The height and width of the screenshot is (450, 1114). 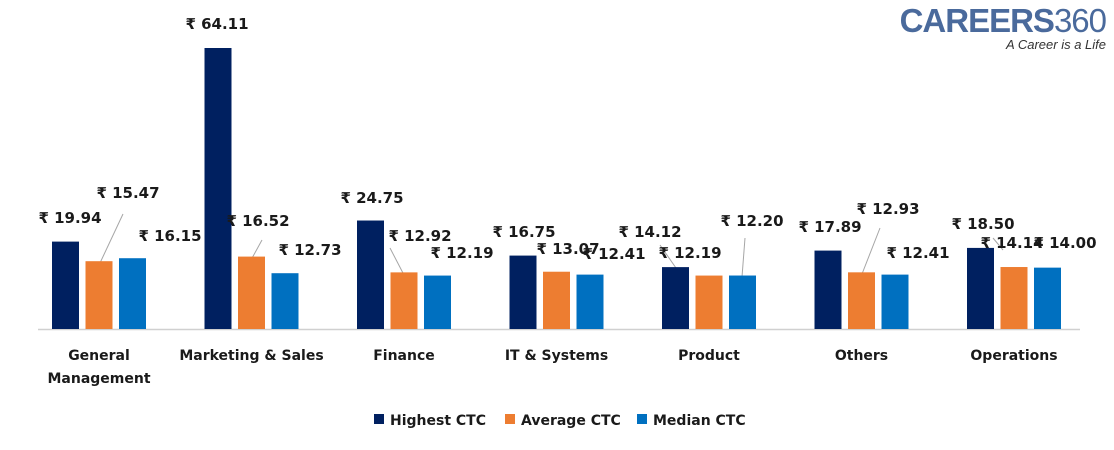 What do you see at coordinates (404, 356) in the screenshot?
I see `x-tick-label: Finance` at bounding box center [404, 356].